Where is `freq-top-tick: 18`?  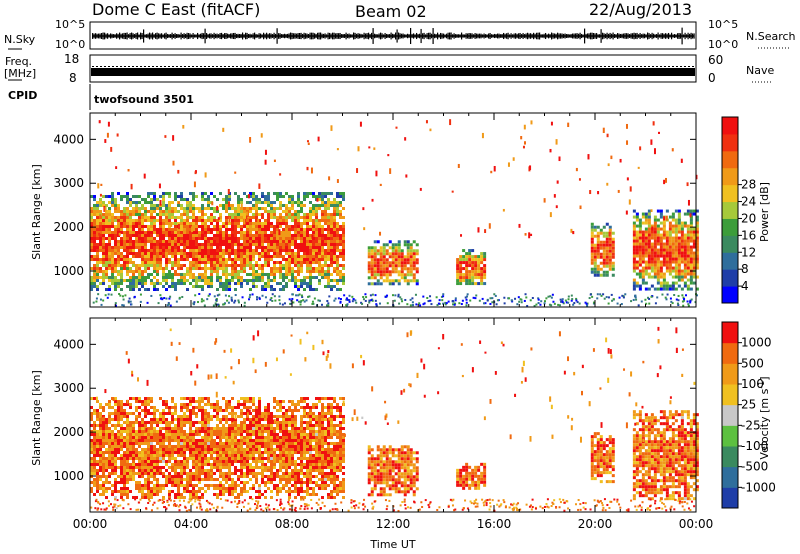
freq-top-tick: 18 is located at coordinates (71, 59).